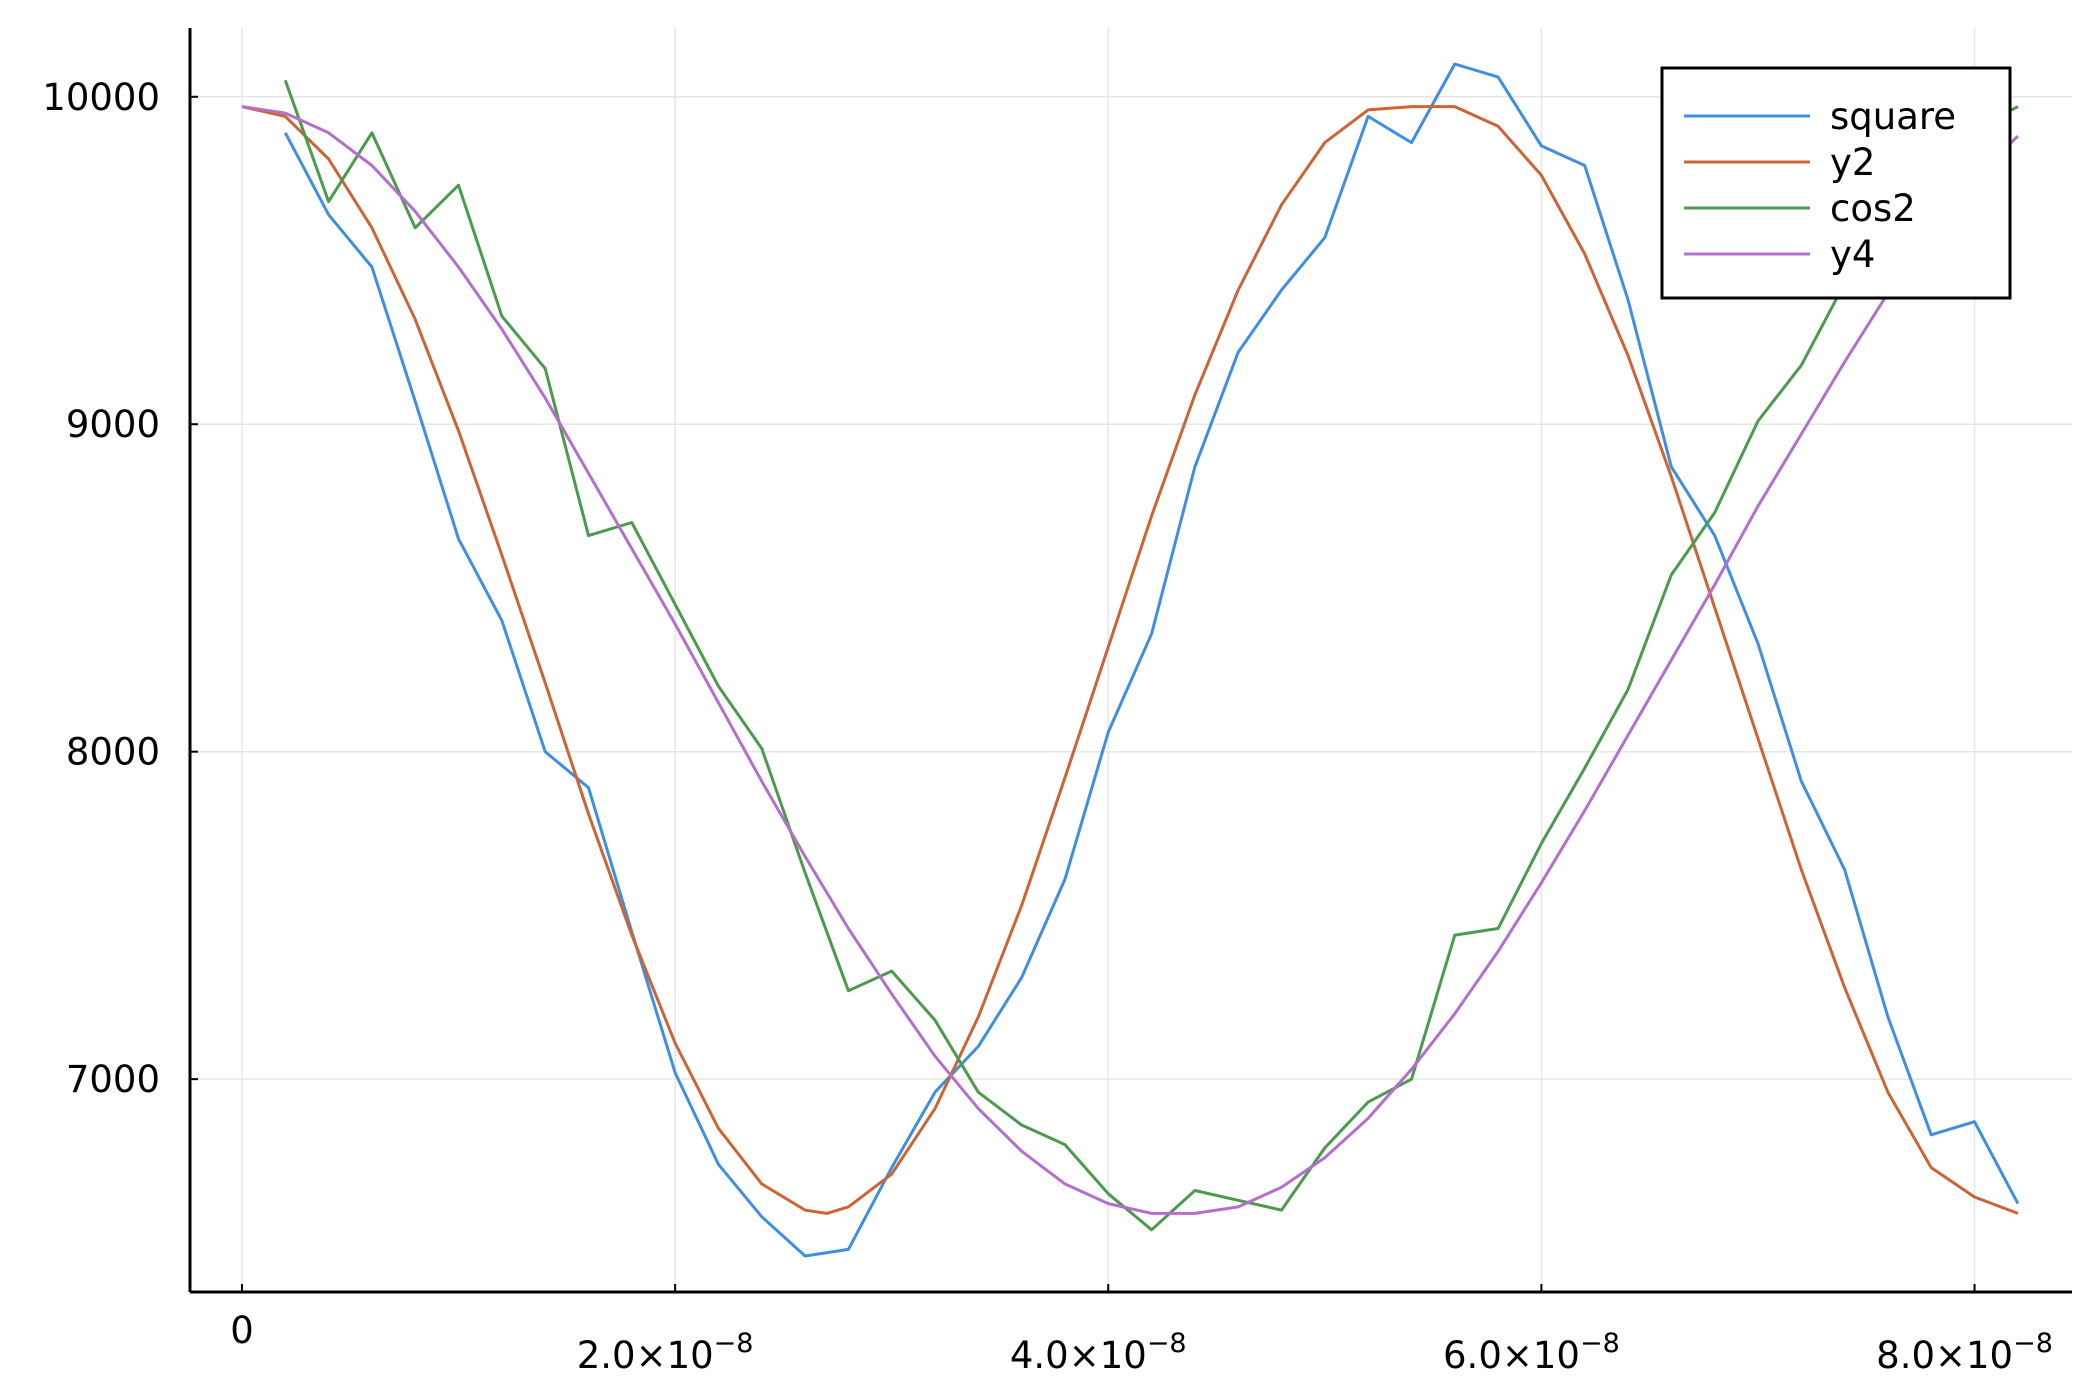  What do you see at coordinates (1852, 162) in the screenshot?
I see `legend-label-y2: y2` at bounding box center [1852, 162].